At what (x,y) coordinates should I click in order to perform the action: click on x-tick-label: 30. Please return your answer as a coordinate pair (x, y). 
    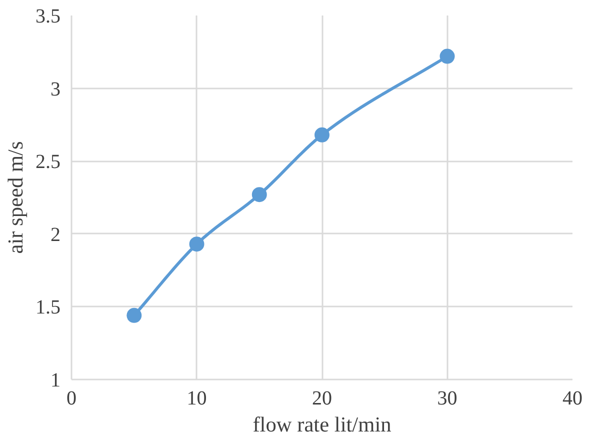
    Looking at the image, I should click on (447, 399).